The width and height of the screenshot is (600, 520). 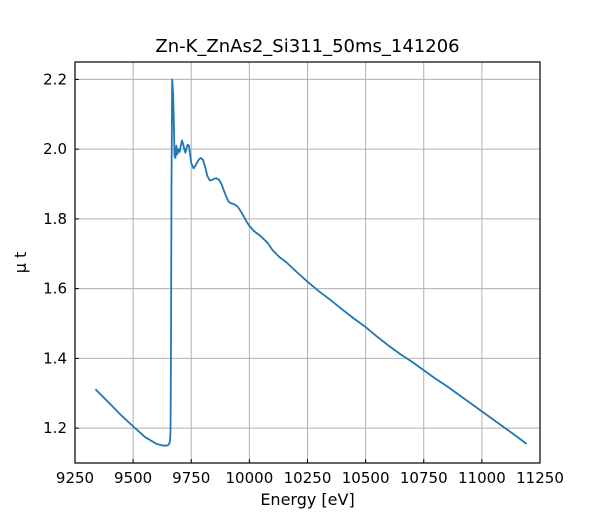 I want to click on x-tick-label: 10750, so click(x=424, y=478).